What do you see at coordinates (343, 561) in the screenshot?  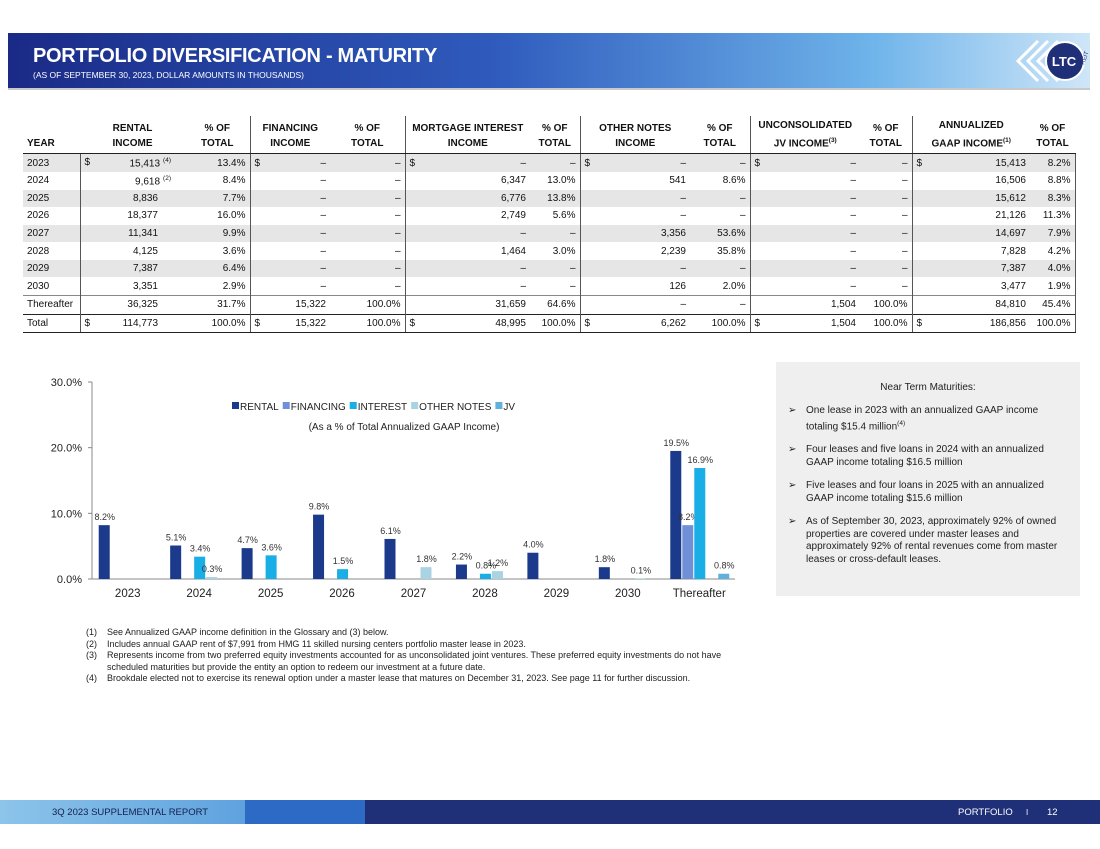 I see `data-label: 1.5%` at bounding box center [343, 561].